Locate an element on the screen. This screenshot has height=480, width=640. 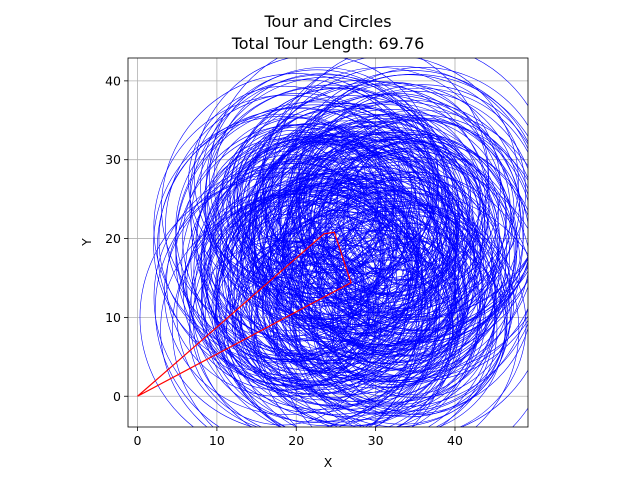
tour-path is located at coordinates (244, 314).